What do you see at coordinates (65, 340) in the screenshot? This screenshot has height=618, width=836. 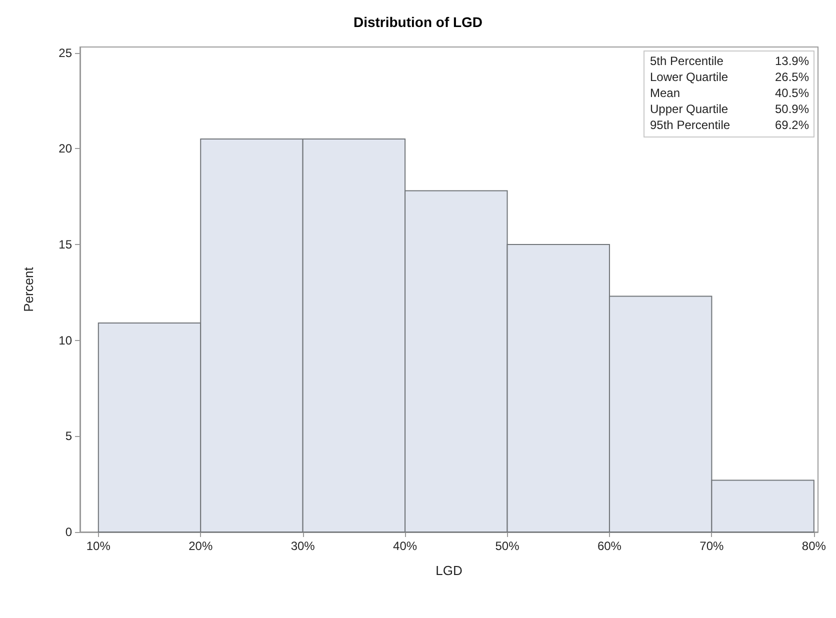 I see `y-tick-label: 10` at bounding box center [65, 340].